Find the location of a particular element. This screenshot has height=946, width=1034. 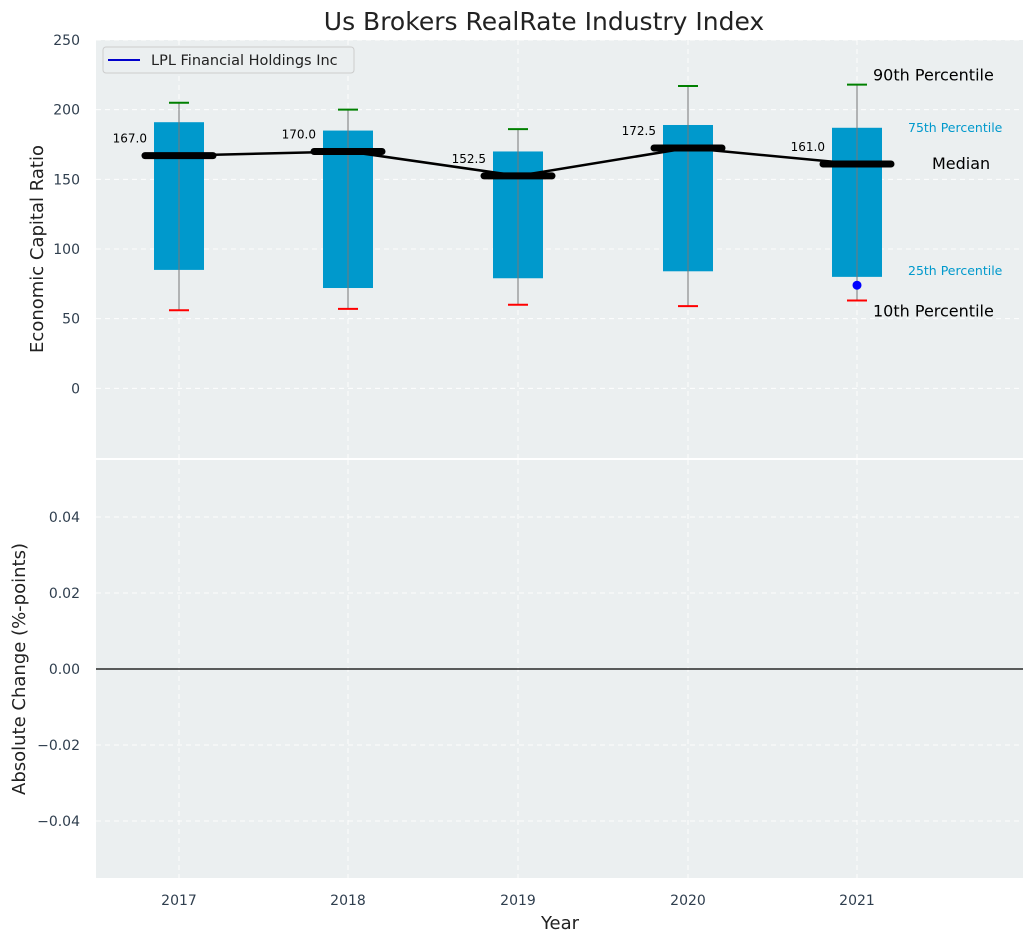

median-value-label: 161.0 is located at coordinates (808, 147).